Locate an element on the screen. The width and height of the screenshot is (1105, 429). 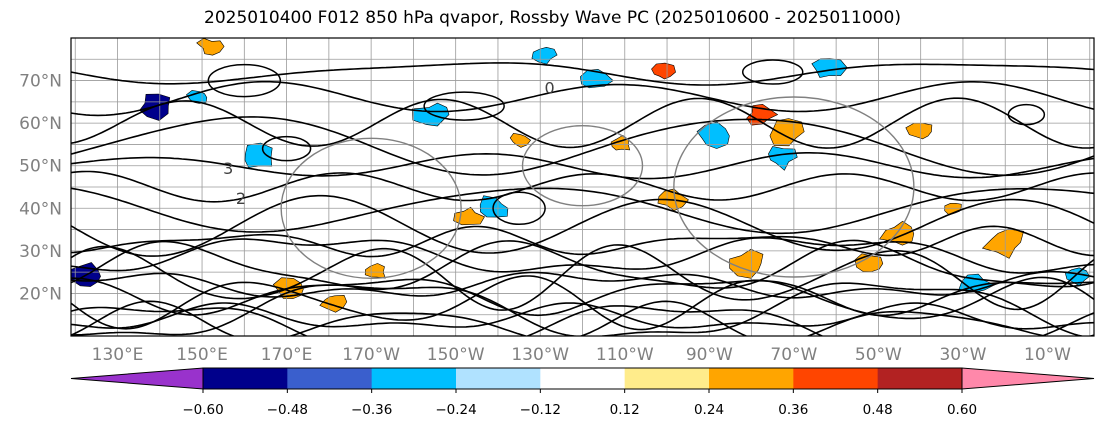
contour-labels: 32 0 is located at coordinates (388, 143).